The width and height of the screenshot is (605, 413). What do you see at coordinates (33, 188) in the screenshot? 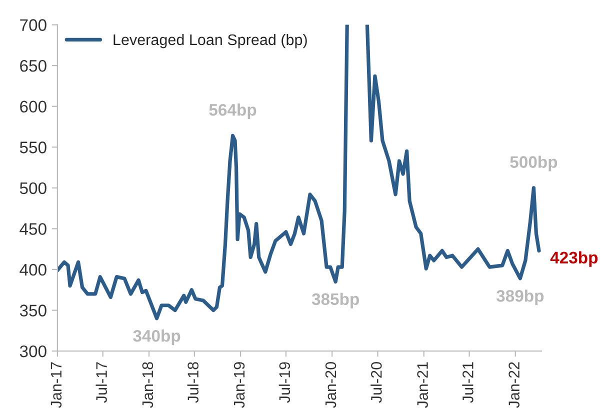
I see `y-tick-label: 500` at bounding box center [33, 188].